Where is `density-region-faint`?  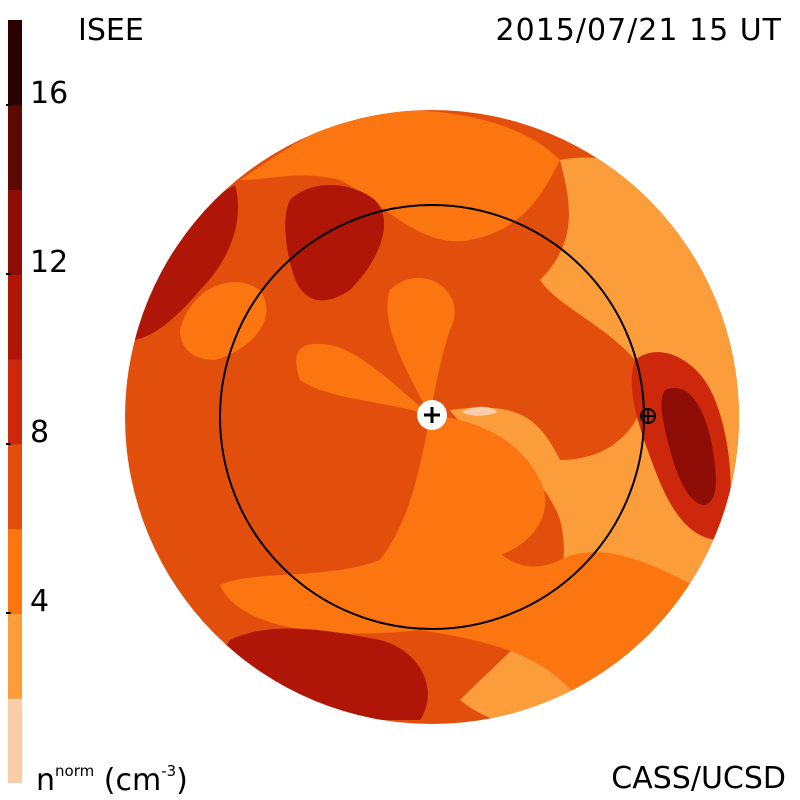
density-region-faint is located at coordinates (480, 411).